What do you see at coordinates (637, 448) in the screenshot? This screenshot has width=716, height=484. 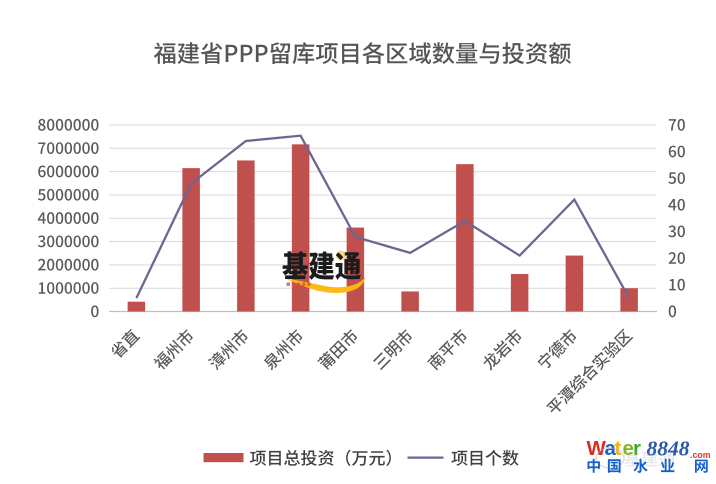 I see `svg-text: r` at bounding box center [637, 448].